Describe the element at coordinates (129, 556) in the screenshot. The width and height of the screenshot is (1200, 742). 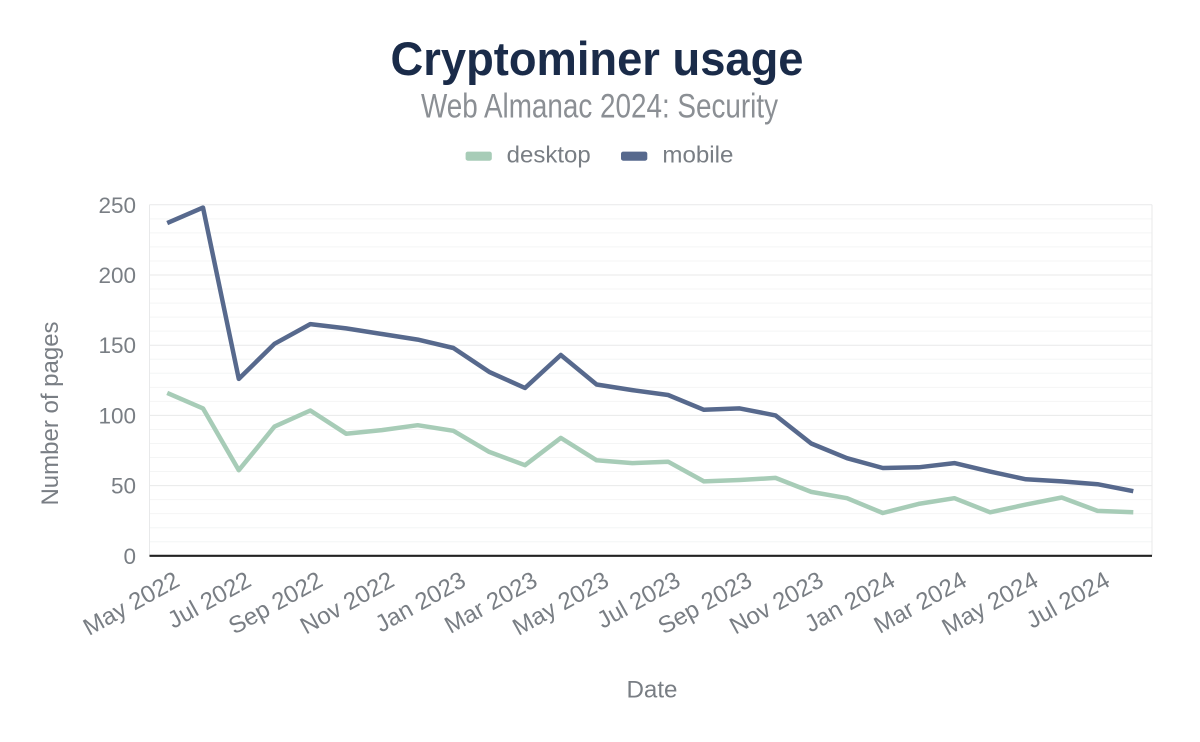
I see `svg-text: 0` at that location.